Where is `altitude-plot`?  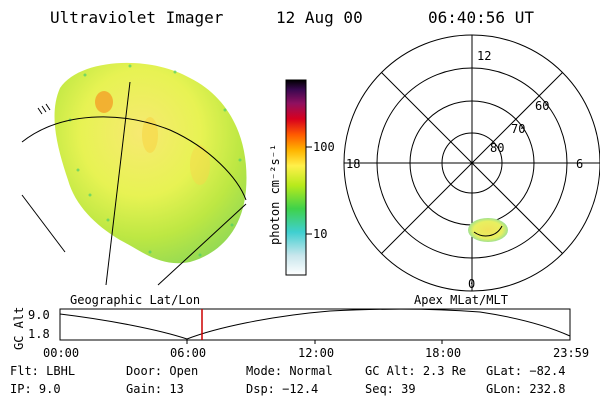
altitude-plot is located at coordinates (315, 326).